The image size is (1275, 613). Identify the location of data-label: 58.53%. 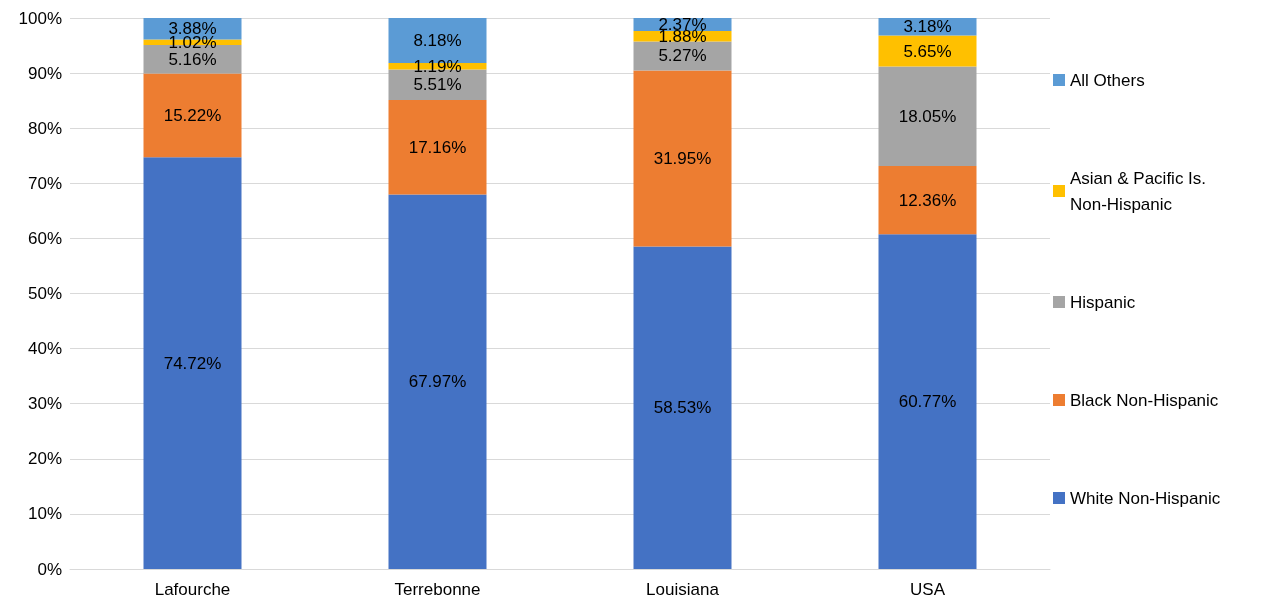
(682, 408).